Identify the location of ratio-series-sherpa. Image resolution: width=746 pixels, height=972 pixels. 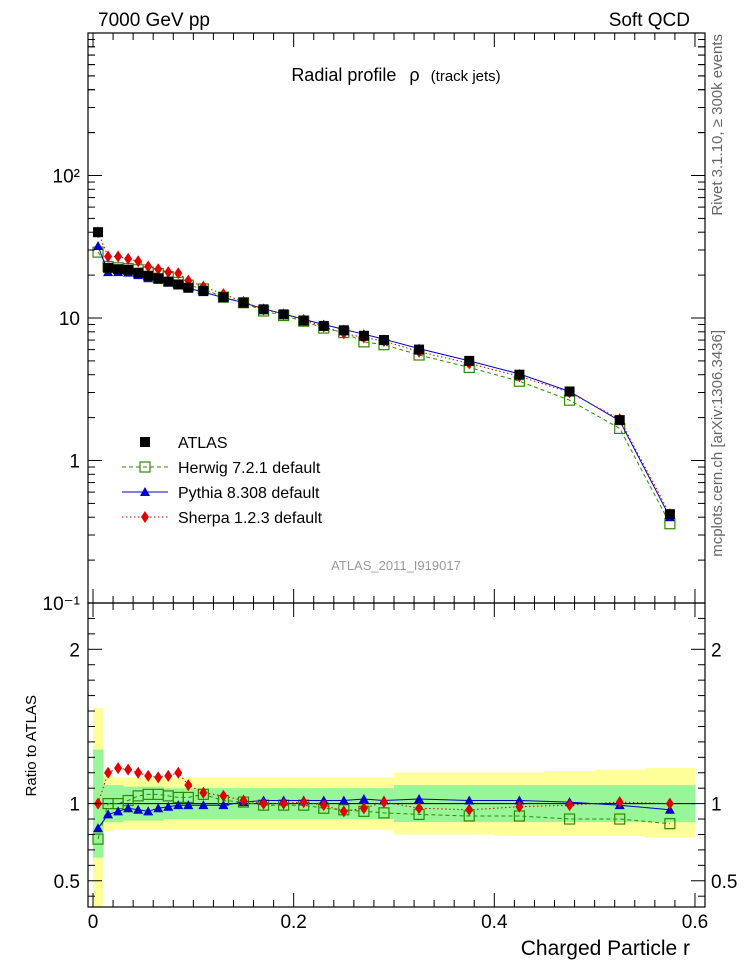
(384, 790).